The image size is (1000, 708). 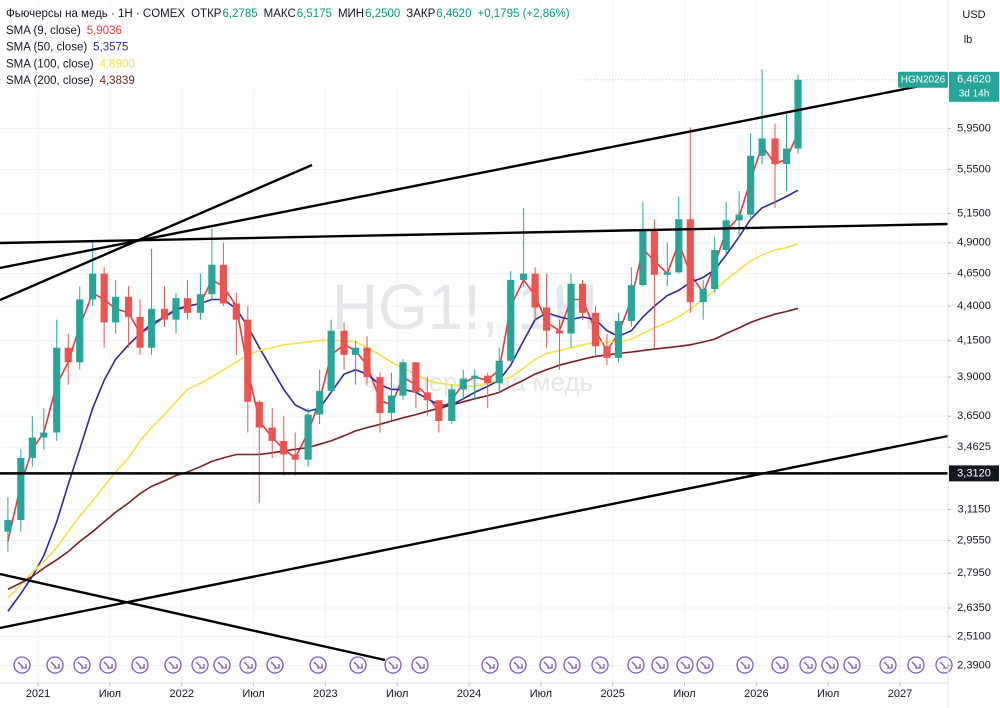 What do you see at coordinates (181, 694) in the screenshot?
I see `x-tick-label: 2022` at bounding box center [181, 694].